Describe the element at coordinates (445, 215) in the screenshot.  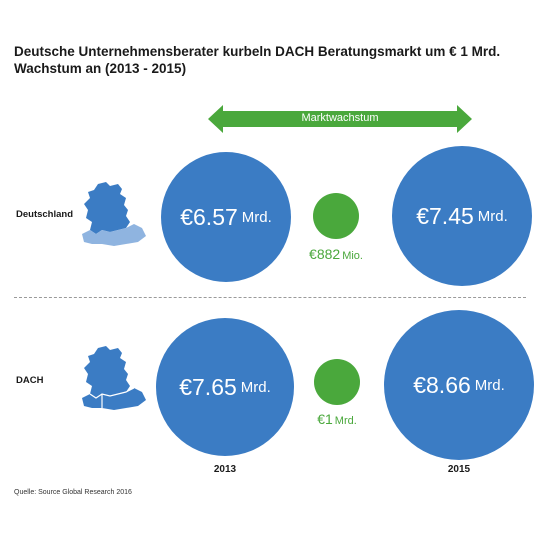
I see `bubble-deutschland-2015-value: €7.45` at that location.